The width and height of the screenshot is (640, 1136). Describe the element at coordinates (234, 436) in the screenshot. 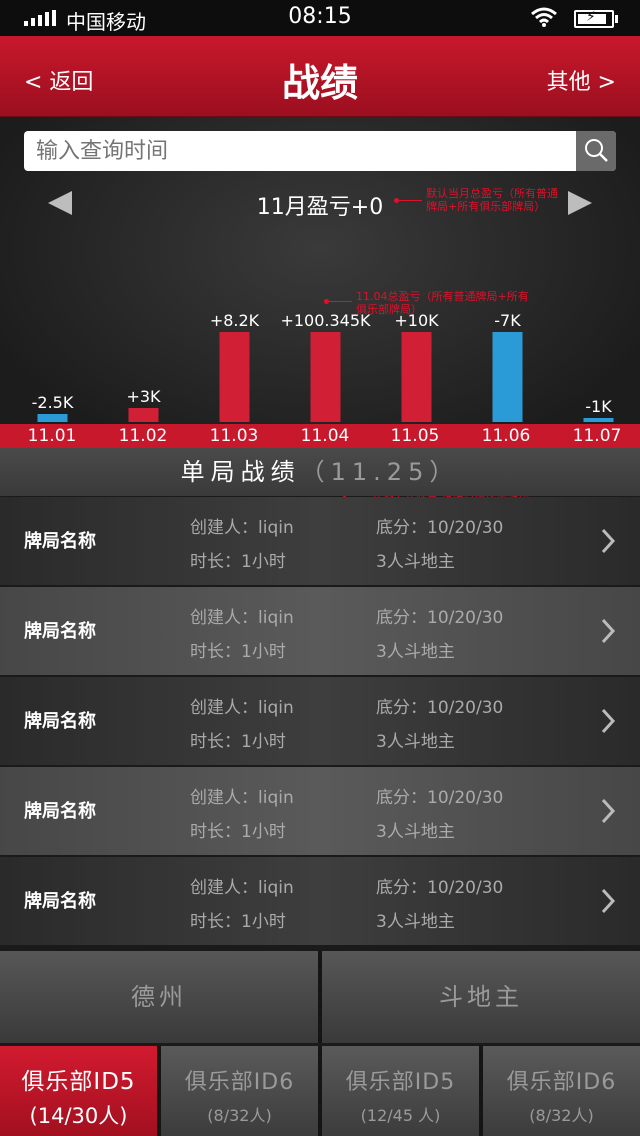

I see `date-label: 11.03` at that location.